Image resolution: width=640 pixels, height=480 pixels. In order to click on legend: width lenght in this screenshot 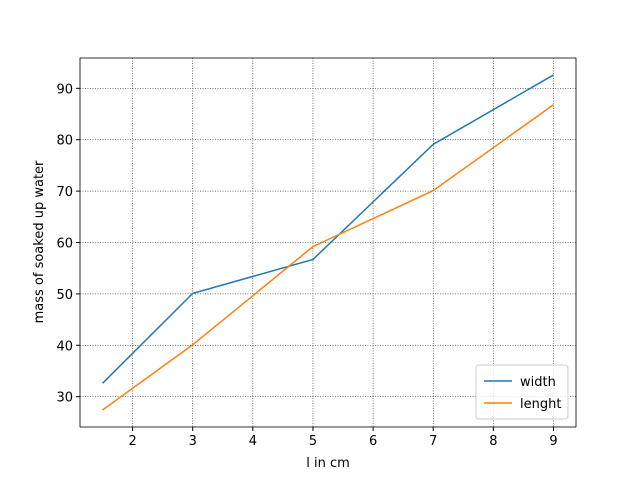, I will do `click(522, 392)`.